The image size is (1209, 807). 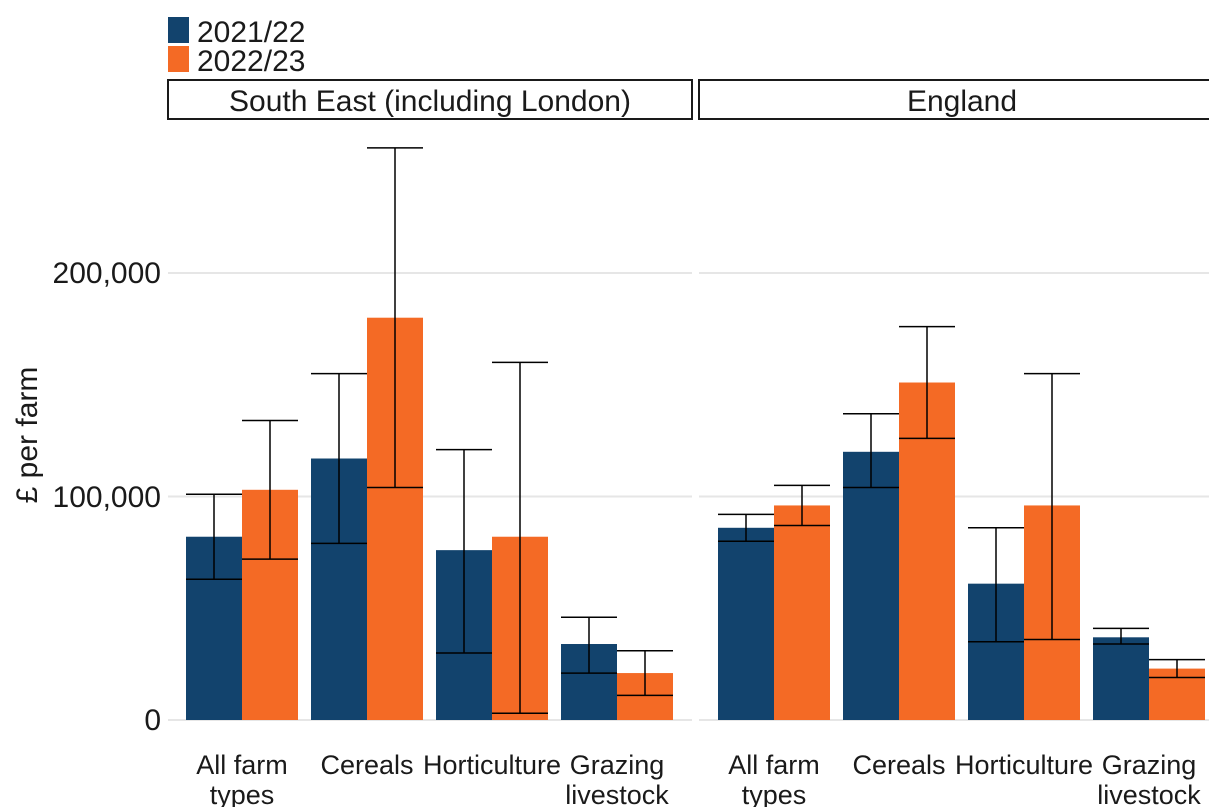 What do you see at coordinates (962, 101) in the screenshot?
I see `panel-title: England` at bounding box center [962, 101].